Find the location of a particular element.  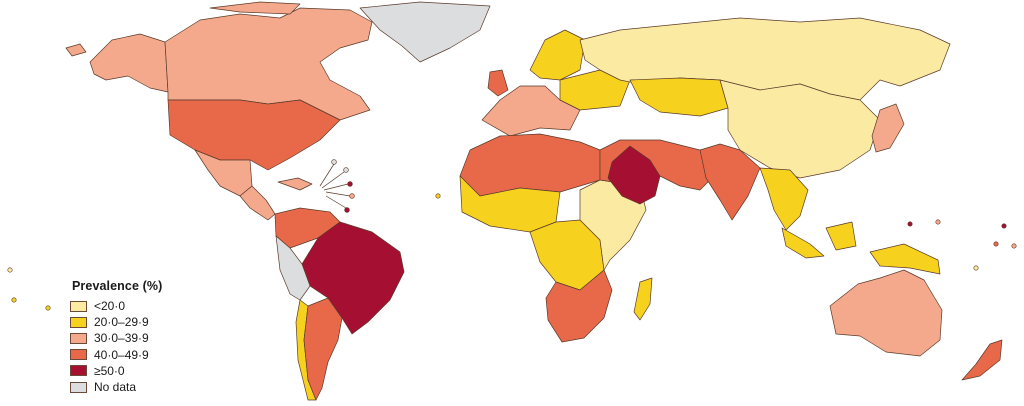

caribbean-callout is located at coordinates (335, 186).